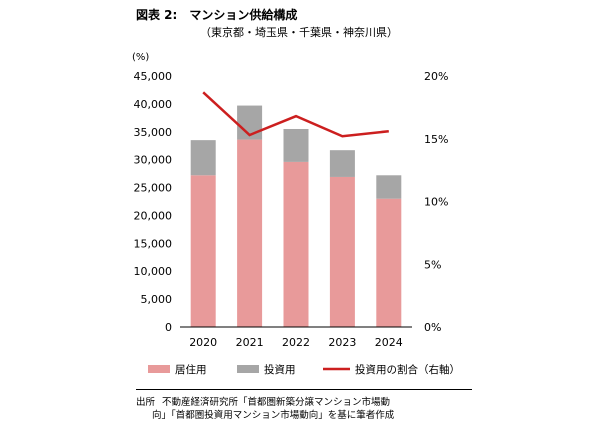 Image resolution: width=600 pixels, height=427 pixels. Describe the element at coordinates (153, 160) in the screenshot. I see `y-tick-label: 30,000` at that location.